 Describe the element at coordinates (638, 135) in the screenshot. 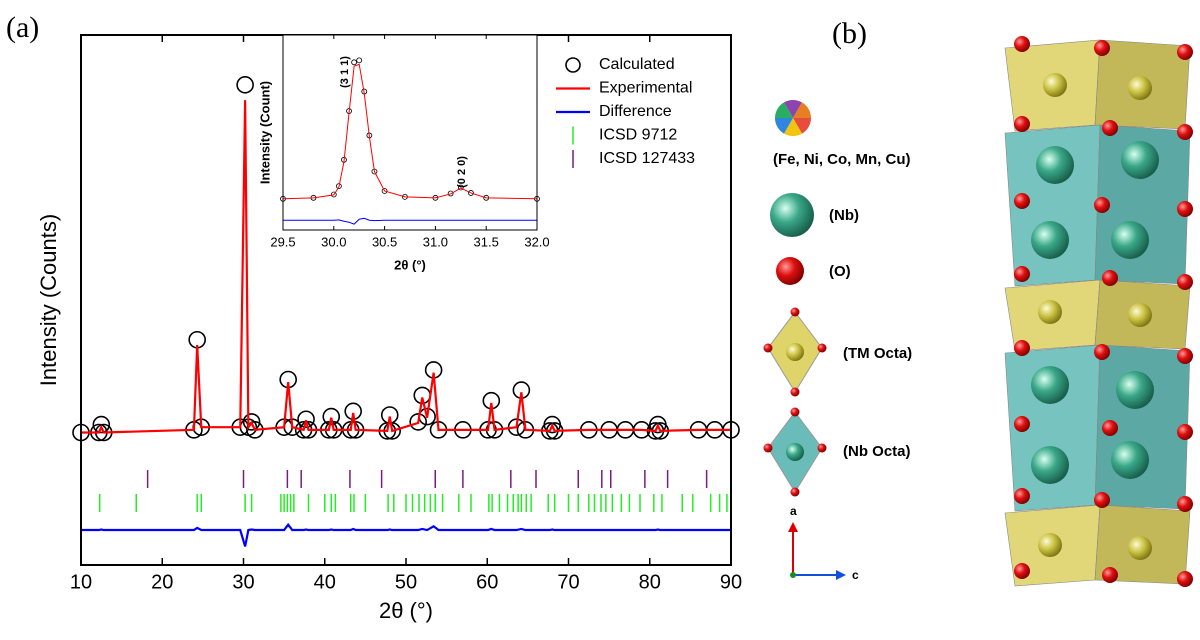

I see `legend-label: ICSD 9712` at that location.